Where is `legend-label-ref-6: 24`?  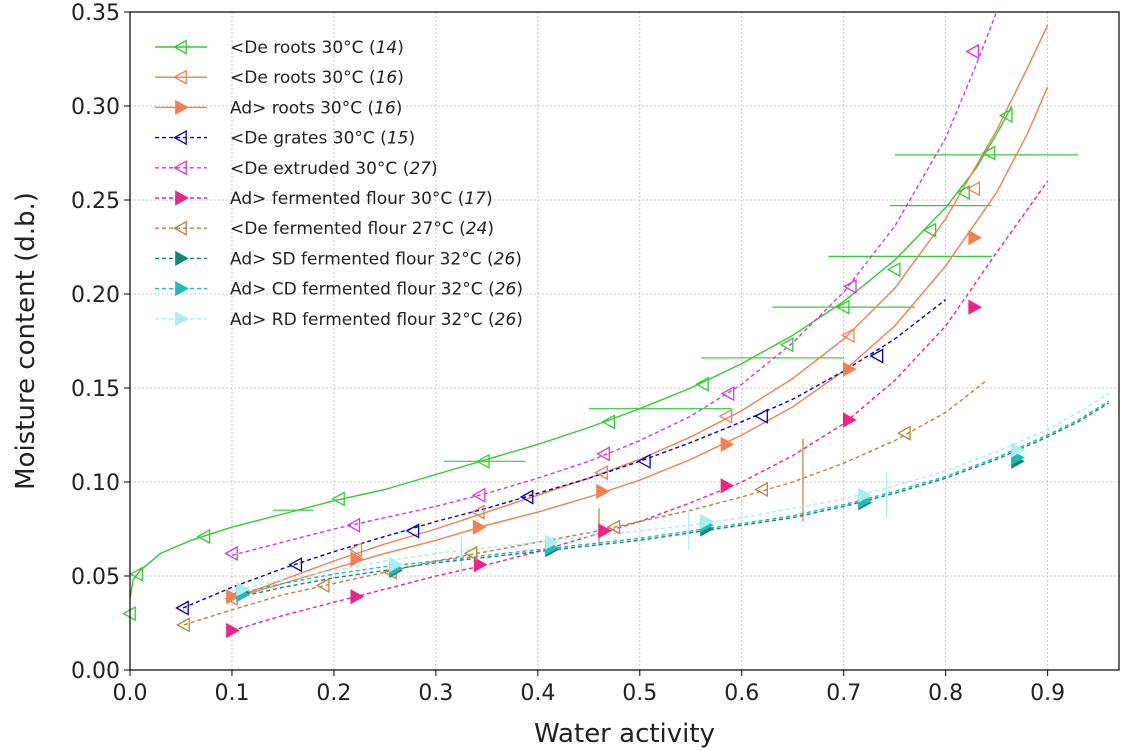 legend-label-ref-6: 24 is located at coordinates (477, 229).